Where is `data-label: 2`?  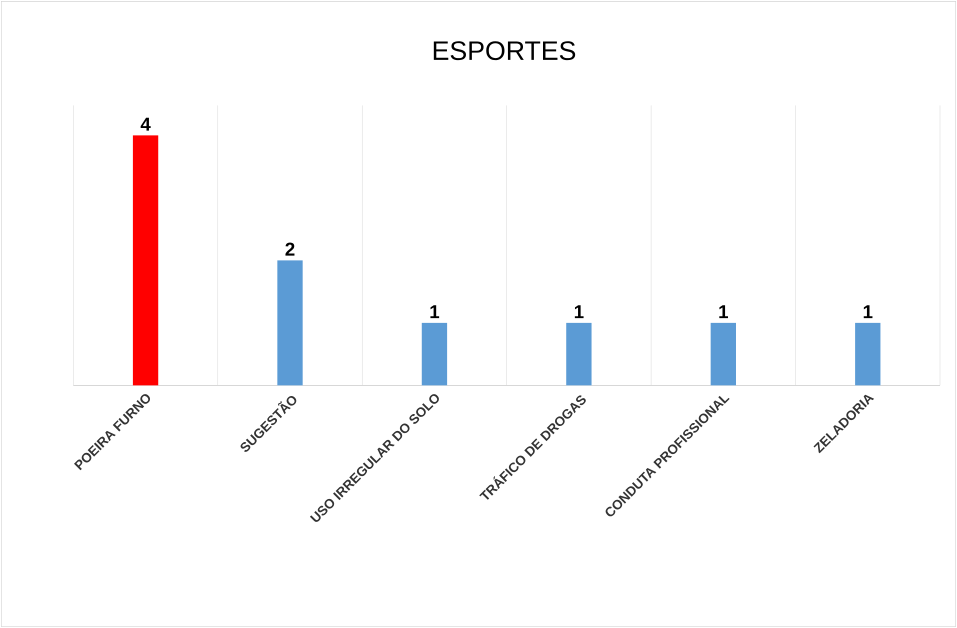
data-label: 2 is located at coordinates (289, 249).